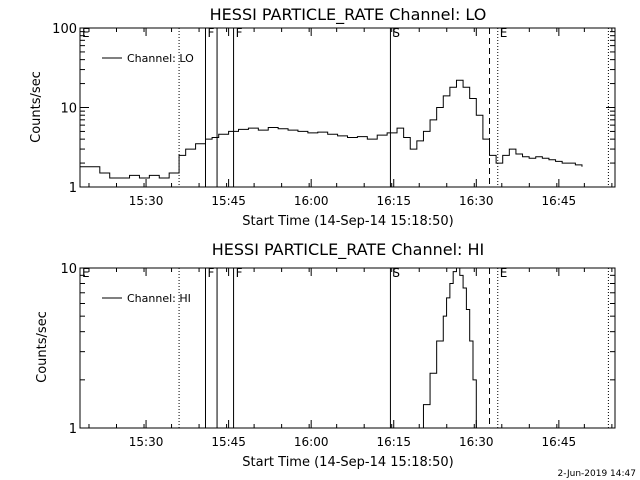 This screenshot has width=640, height=480. What do you see at coordinates (64, 29) in the screenshot?
I see `y-tick-label: 100` at bounding box center [64, 29].